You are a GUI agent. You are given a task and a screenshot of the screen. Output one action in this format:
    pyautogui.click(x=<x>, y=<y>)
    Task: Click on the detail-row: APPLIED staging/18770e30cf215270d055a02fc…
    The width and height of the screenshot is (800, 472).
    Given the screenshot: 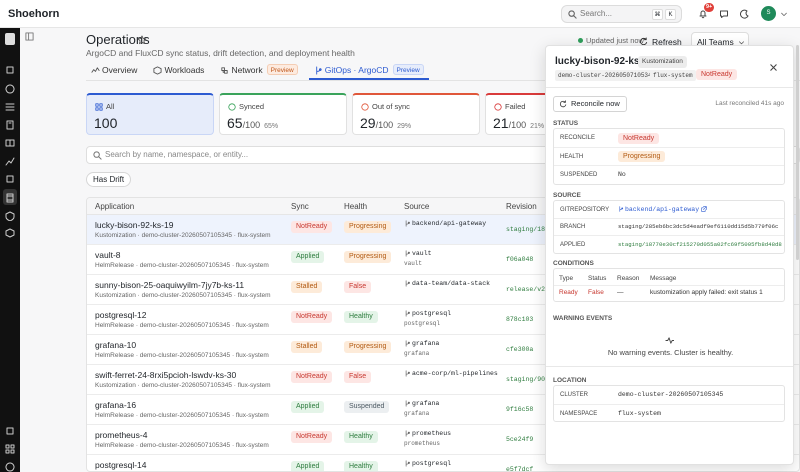 What is the action you would take?
    pyautogui.click(x=669, y=245)
    